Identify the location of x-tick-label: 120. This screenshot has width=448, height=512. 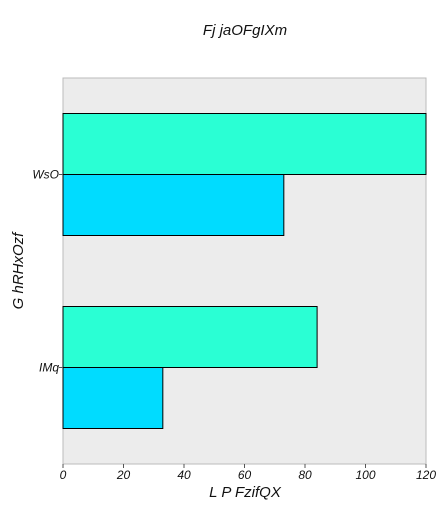
(426, 475).